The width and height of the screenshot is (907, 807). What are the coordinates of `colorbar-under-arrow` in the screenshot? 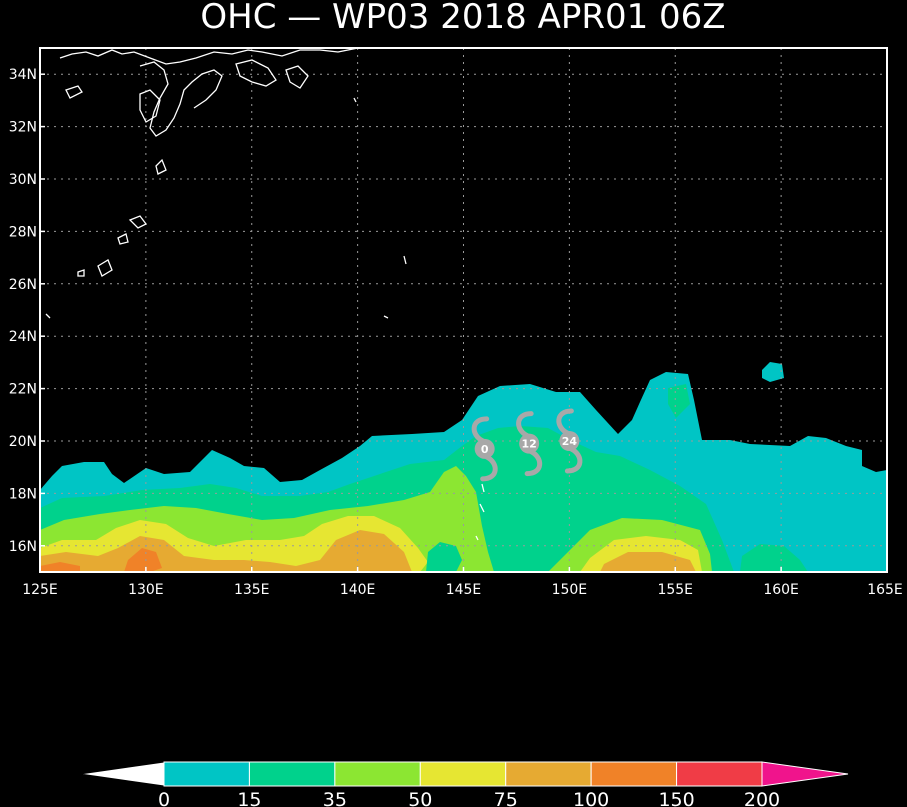 It's located at (122, 774).